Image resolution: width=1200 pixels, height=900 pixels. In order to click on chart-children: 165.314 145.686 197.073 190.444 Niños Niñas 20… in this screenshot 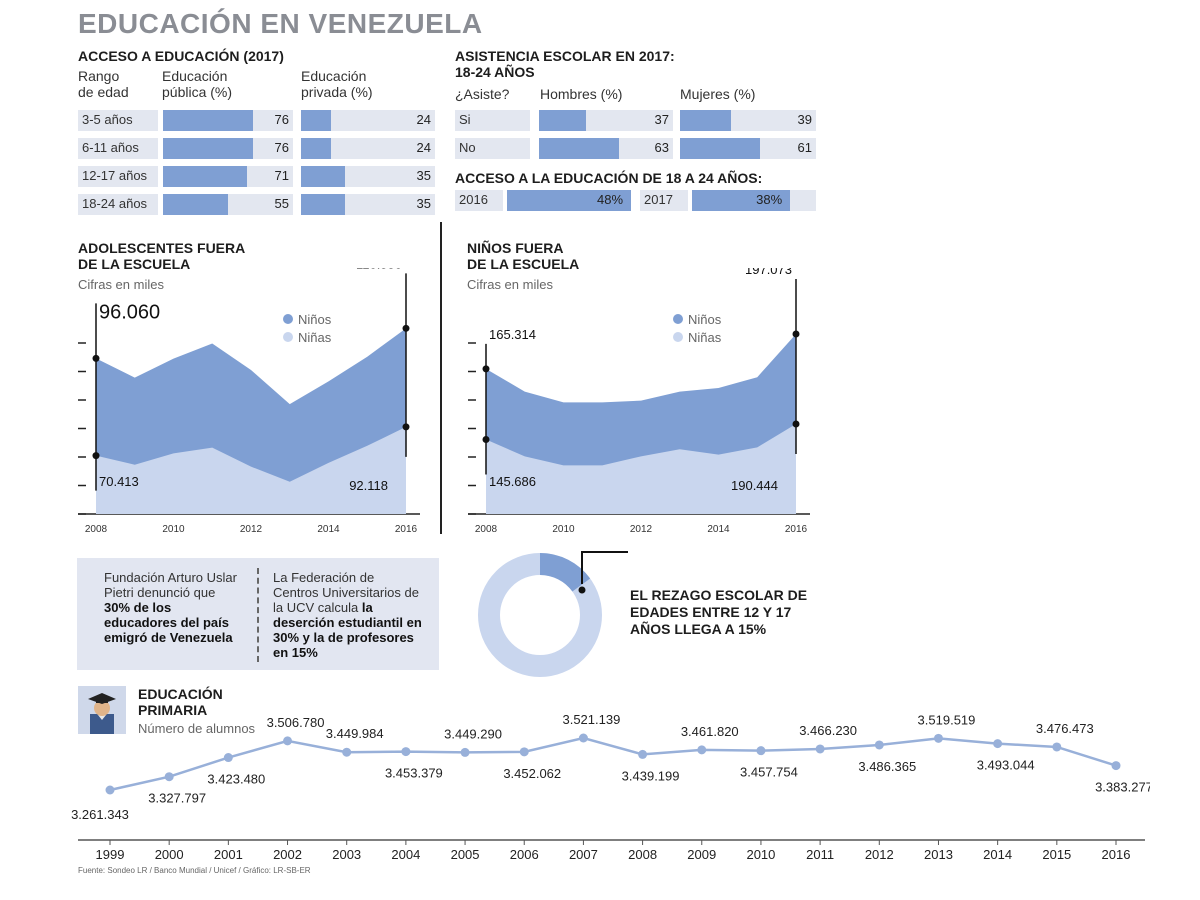, I will do `click(639, 401)`.